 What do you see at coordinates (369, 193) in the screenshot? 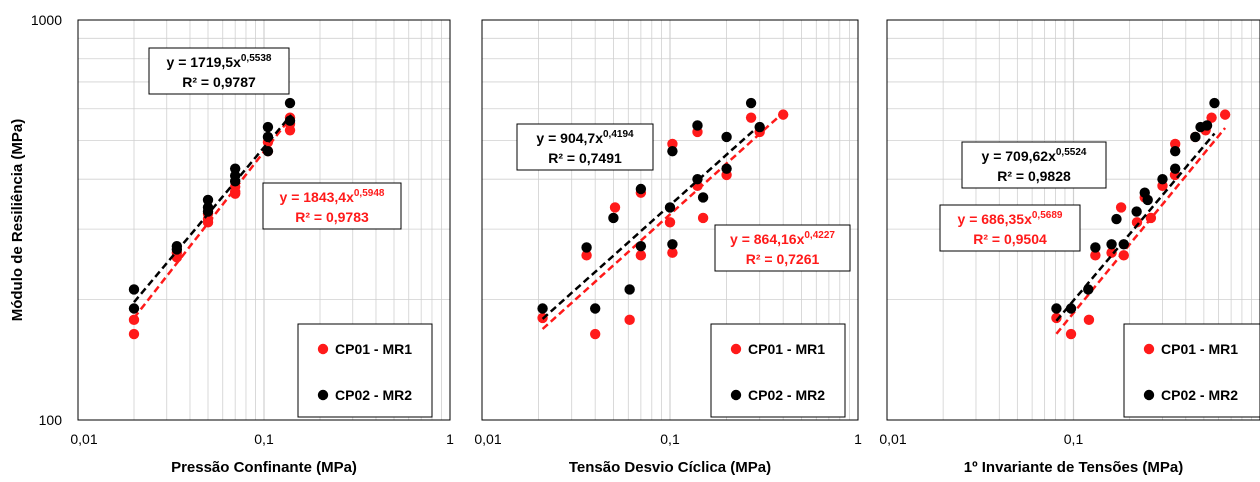
I see `equation-exponent: 0,5948` at bounding box center [369, 193].